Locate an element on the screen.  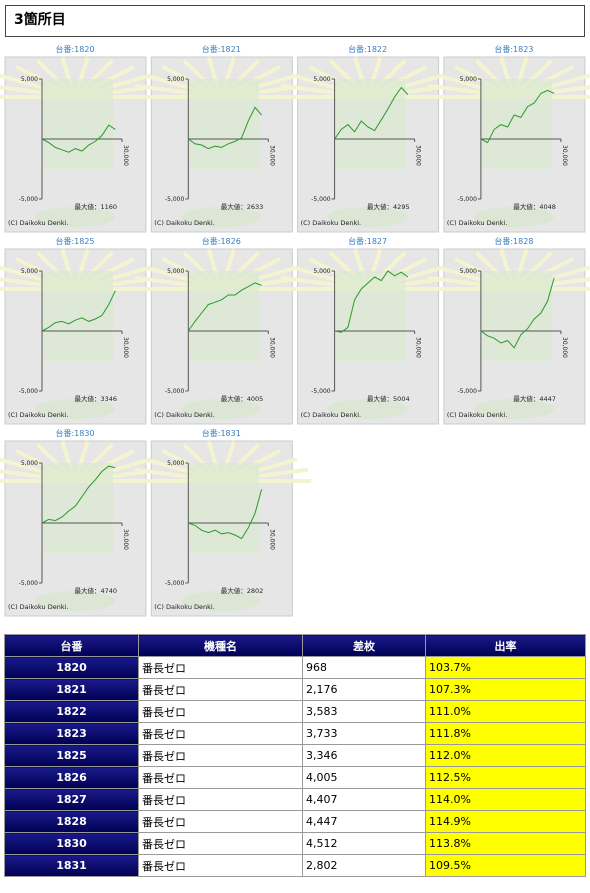
machine-number: 1825 is located at coordinates (71, 755).